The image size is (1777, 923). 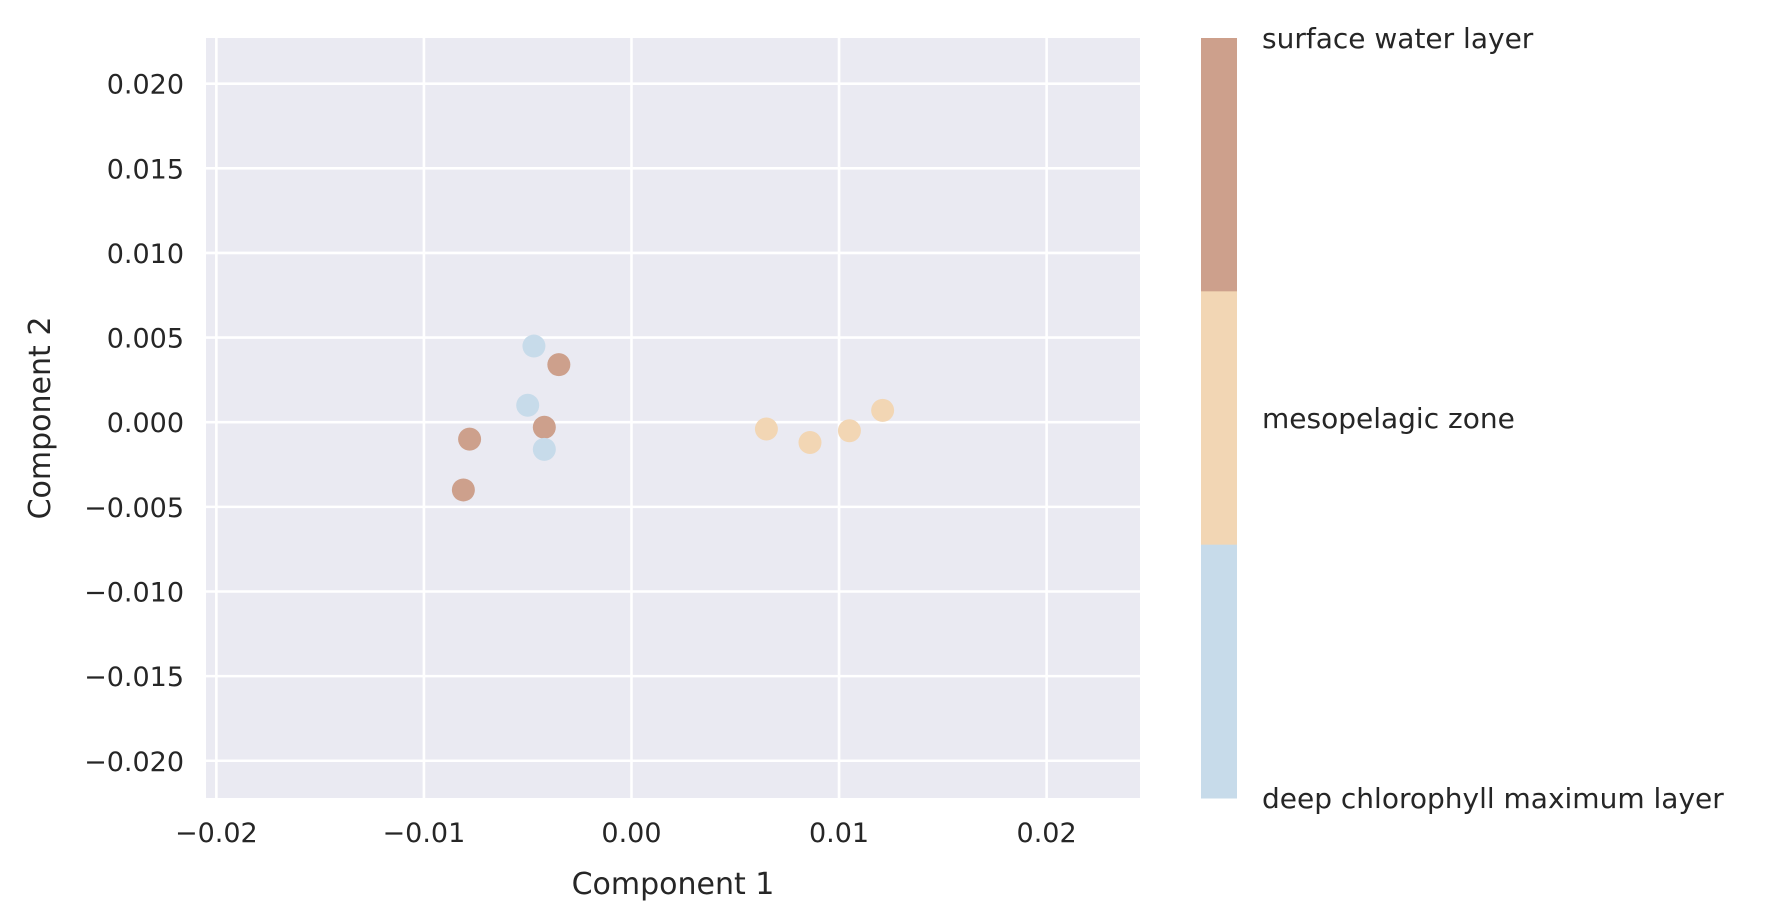 What do you see at coordinates (216, 833) in the screenshot?
I see `x-tick-label: −0.02` at bounding box center [216, 833].